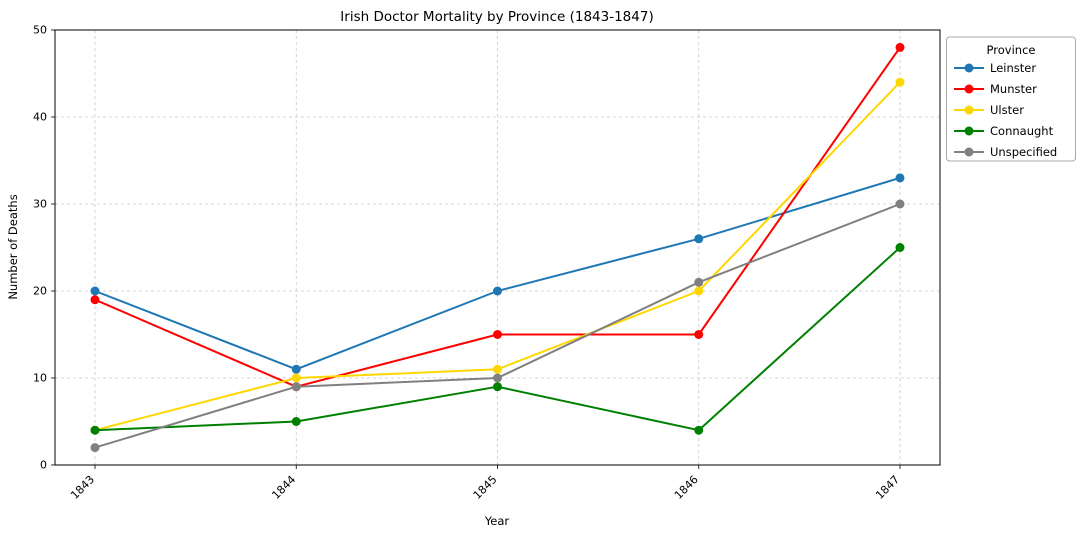 Image resolution: width=1080 pixels, height=539 pixels. What do you see at coordinates (887, 487) in the screenshot?
I see `x-tick-label: 1847` at bounding box center [887, 487].